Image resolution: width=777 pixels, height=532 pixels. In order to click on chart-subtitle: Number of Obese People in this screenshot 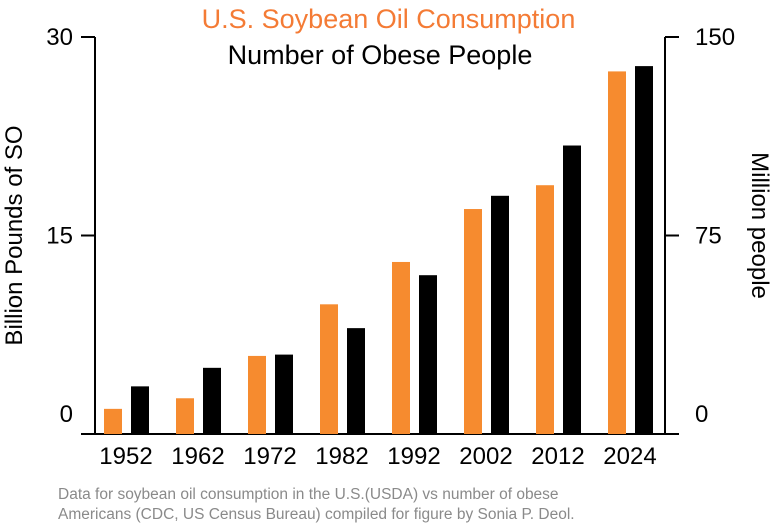, I will do `click(380, 55)`.